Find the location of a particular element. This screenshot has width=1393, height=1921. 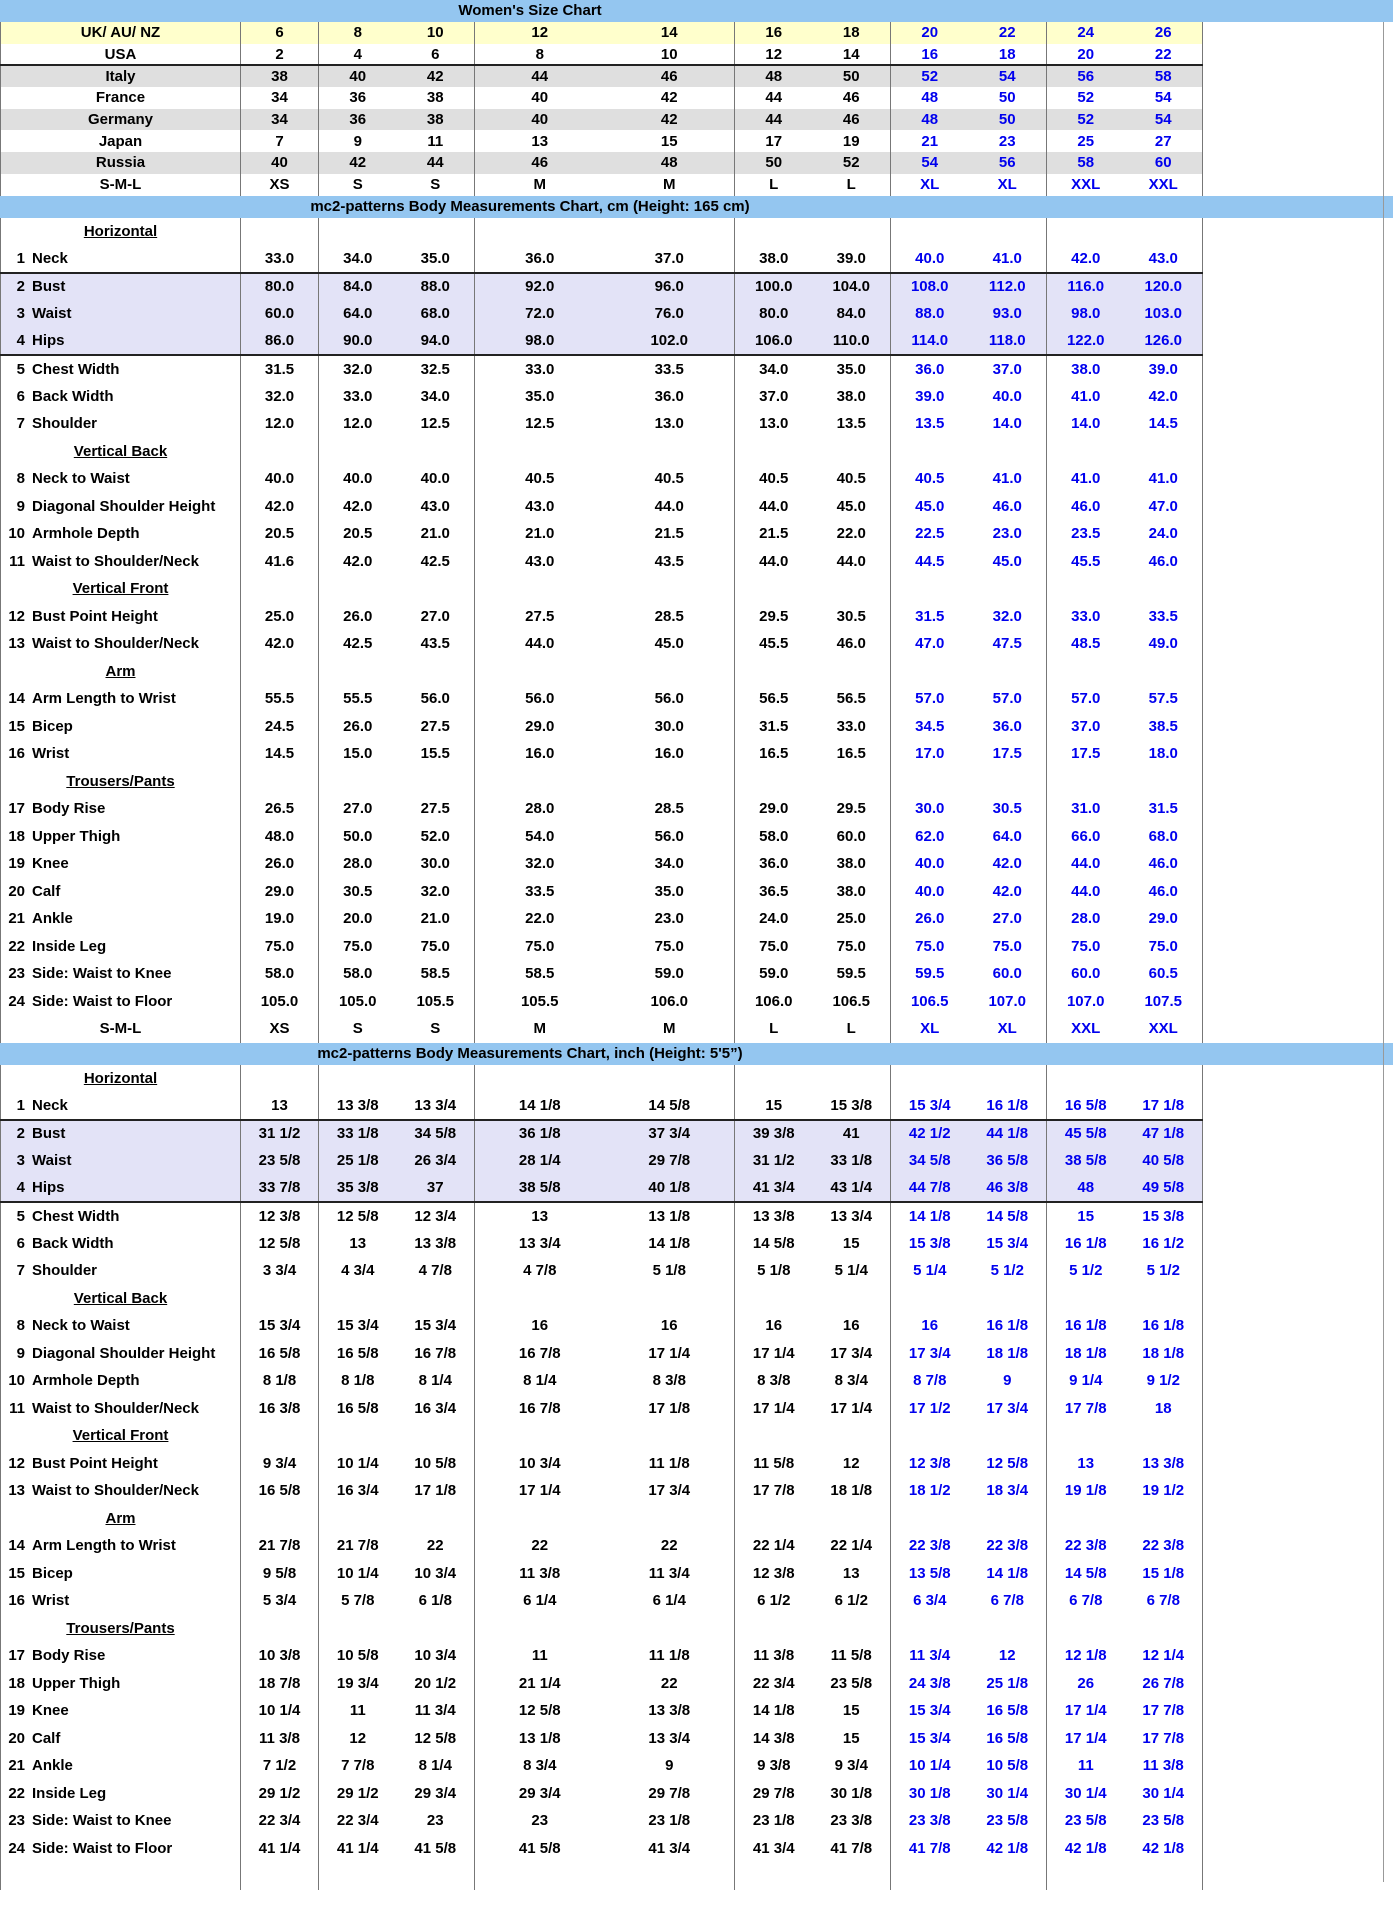

value-cell: 18 1/8 is located at coordinates (1007, 1353).